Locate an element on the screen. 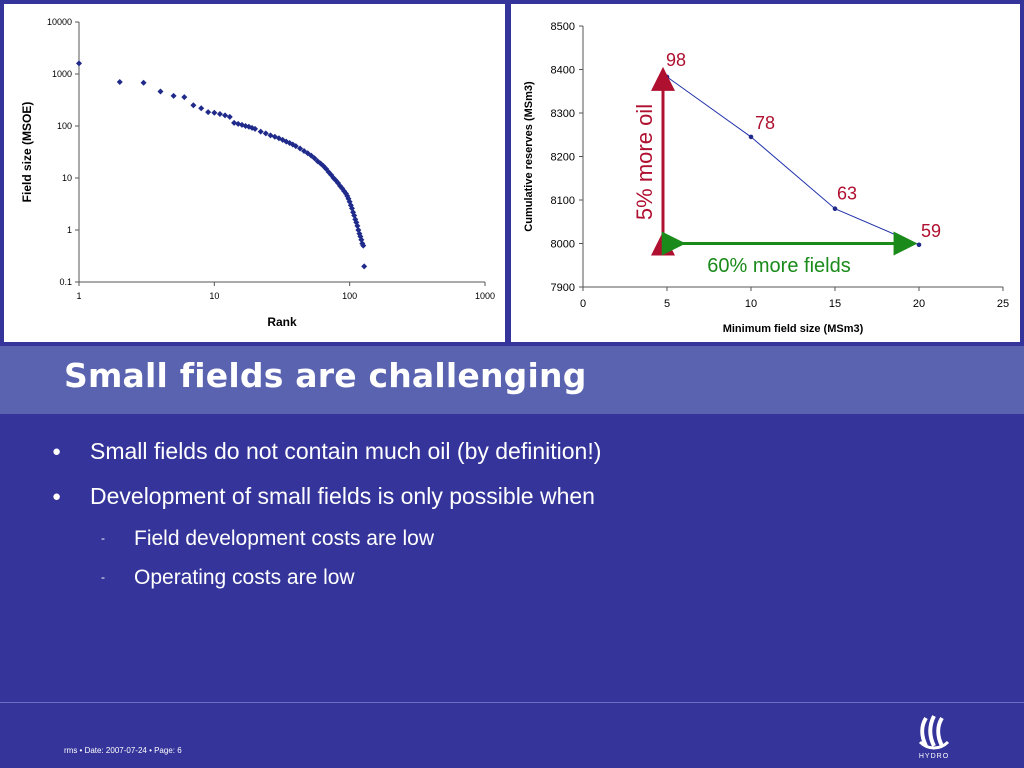 This screenshot has height=768, width=1024. sub-bullet-text: Operating costs are low is located at coordinates (244, 577).